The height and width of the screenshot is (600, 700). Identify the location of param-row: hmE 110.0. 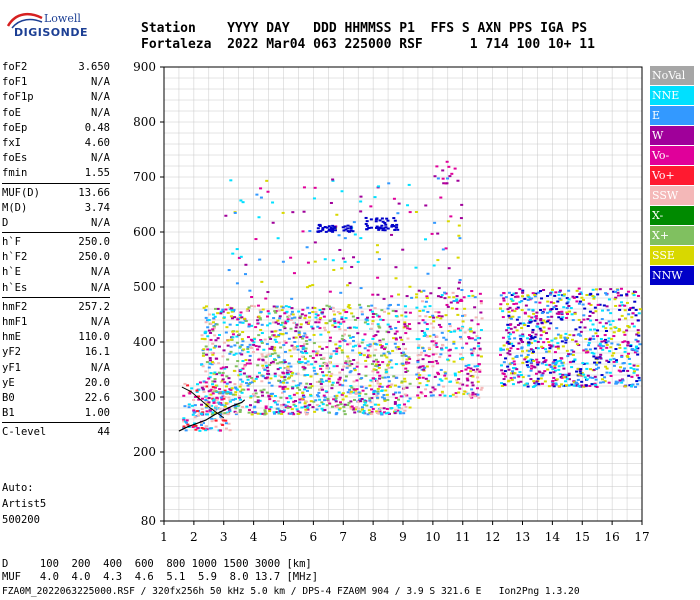
(56, 337).